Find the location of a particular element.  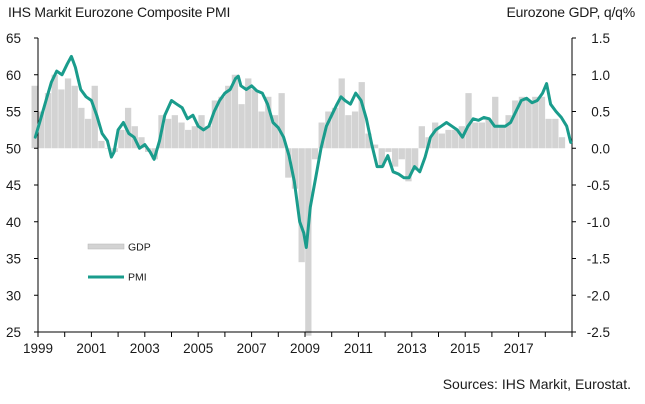

chart-title-right: Eurozone GDP, q/q% is located at coordinates (571, 12).